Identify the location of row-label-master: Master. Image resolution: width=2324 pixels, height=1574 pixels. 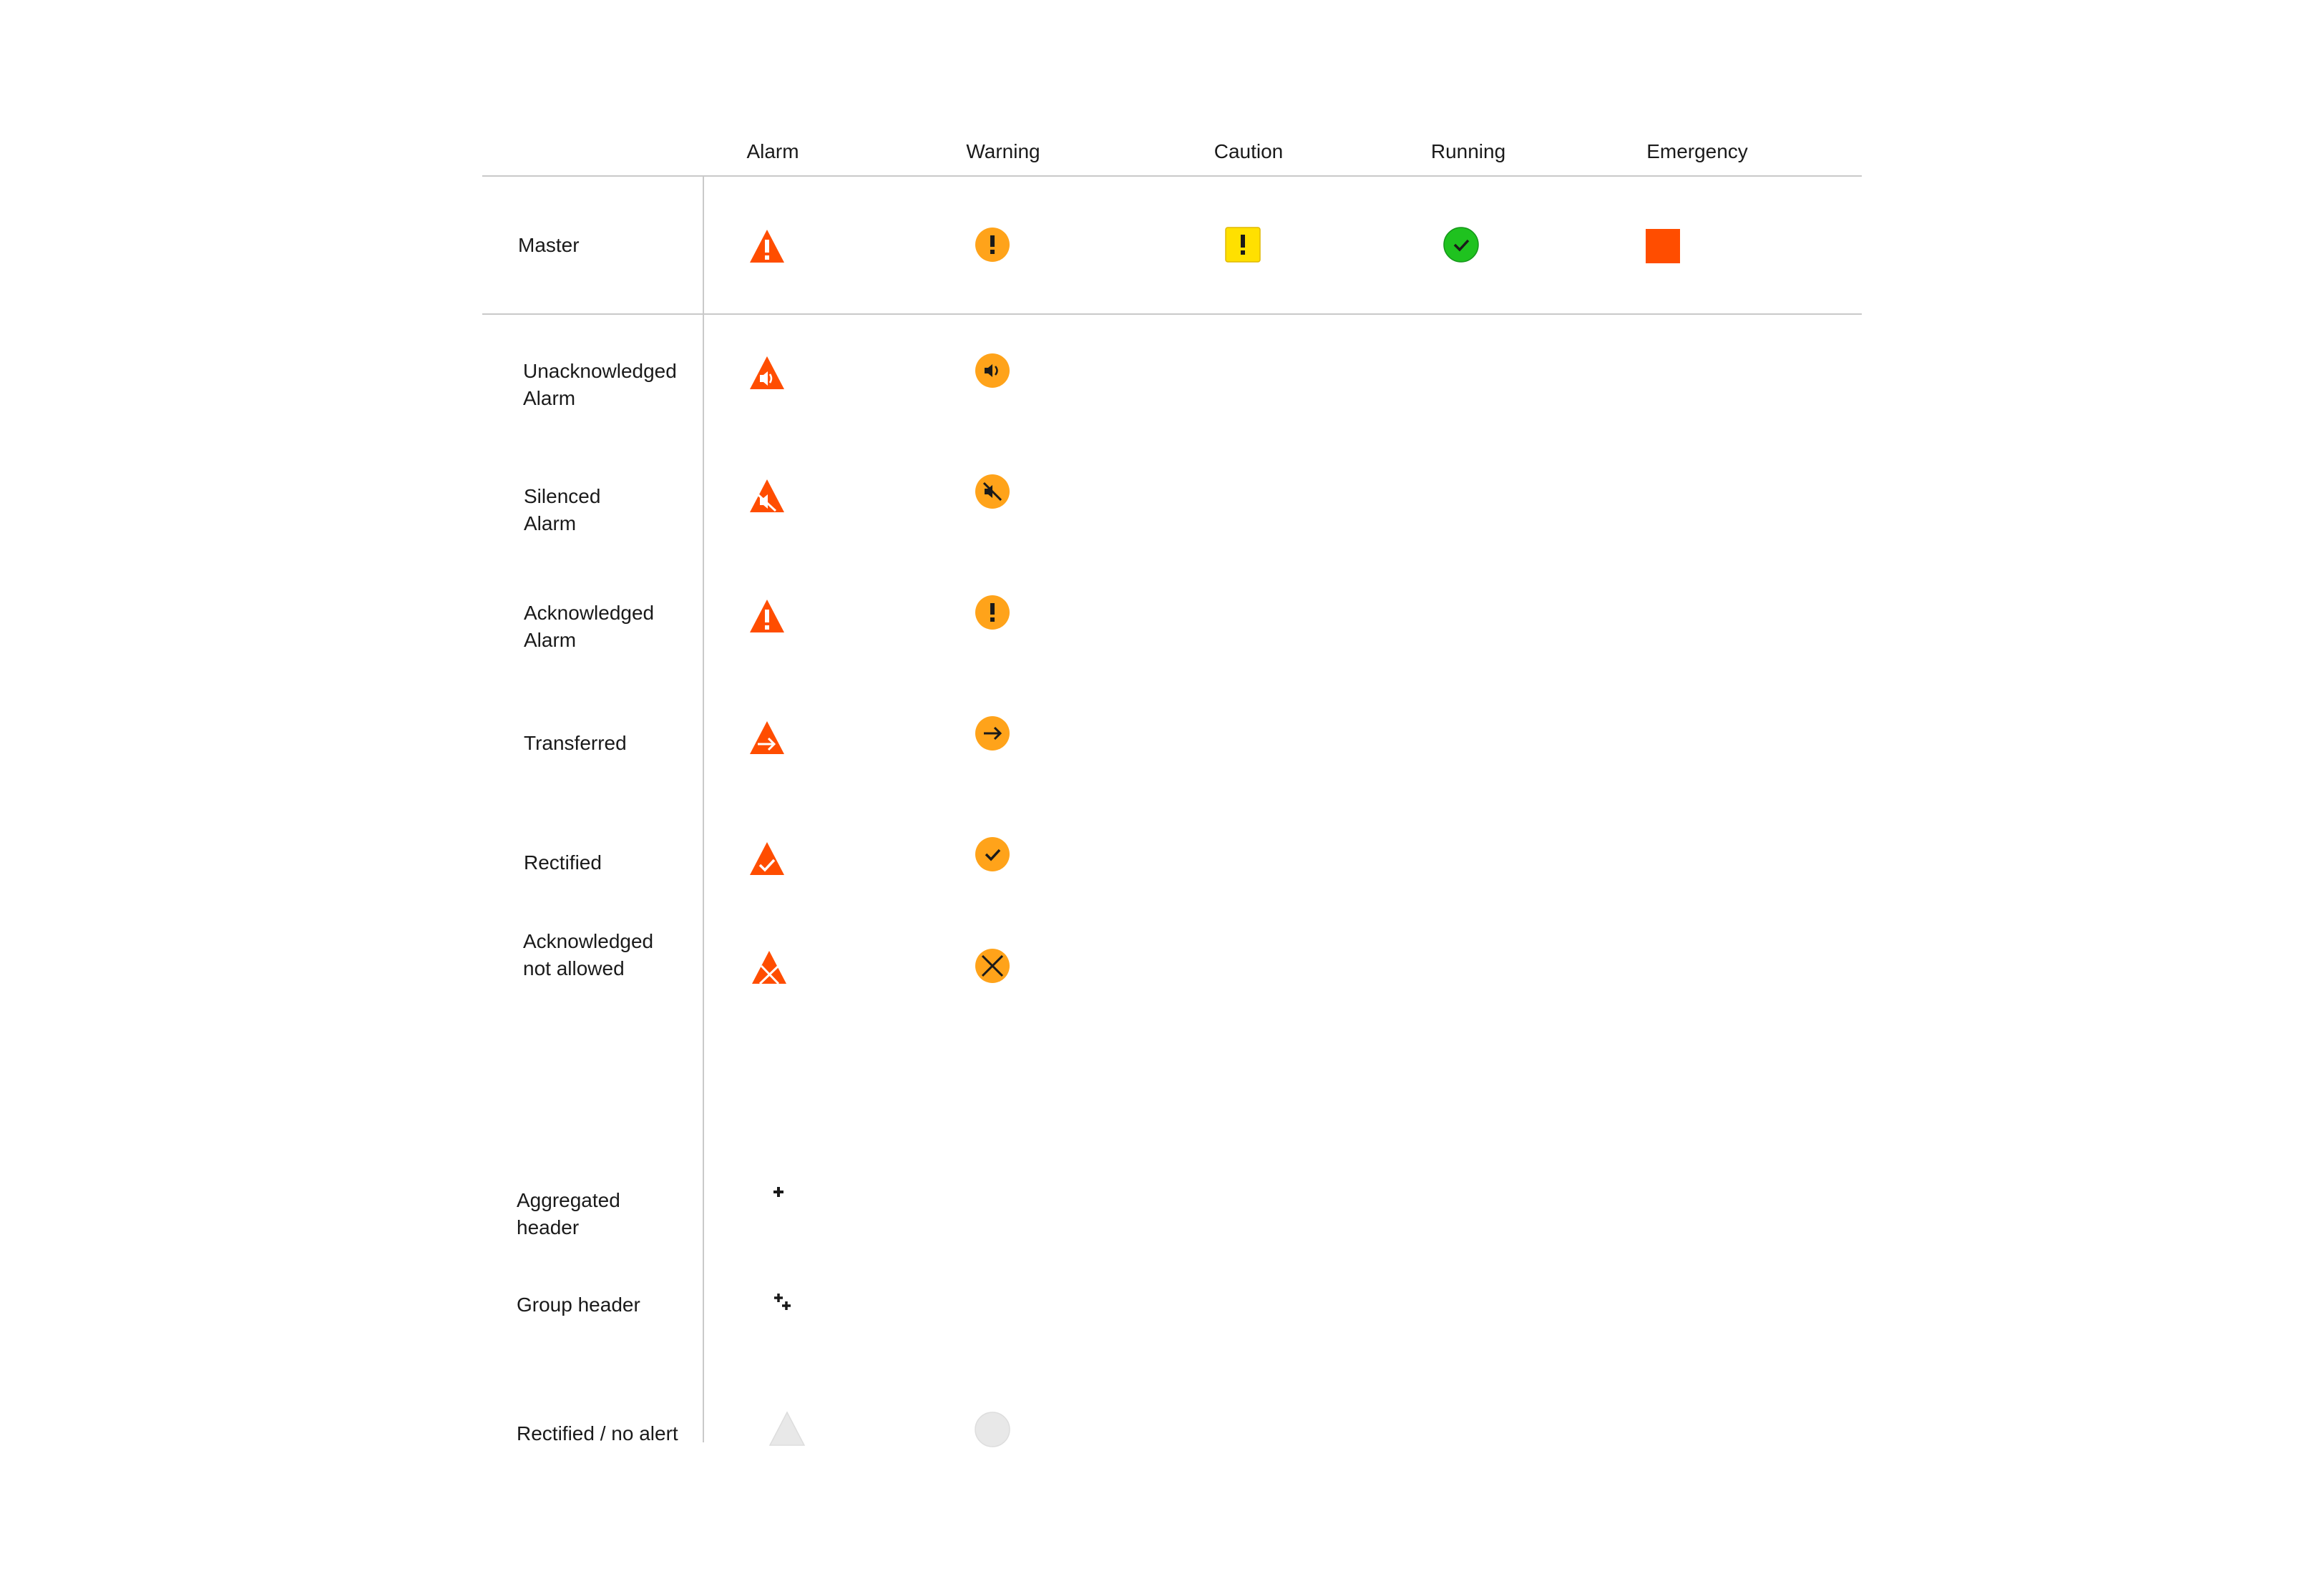
(549, 245).